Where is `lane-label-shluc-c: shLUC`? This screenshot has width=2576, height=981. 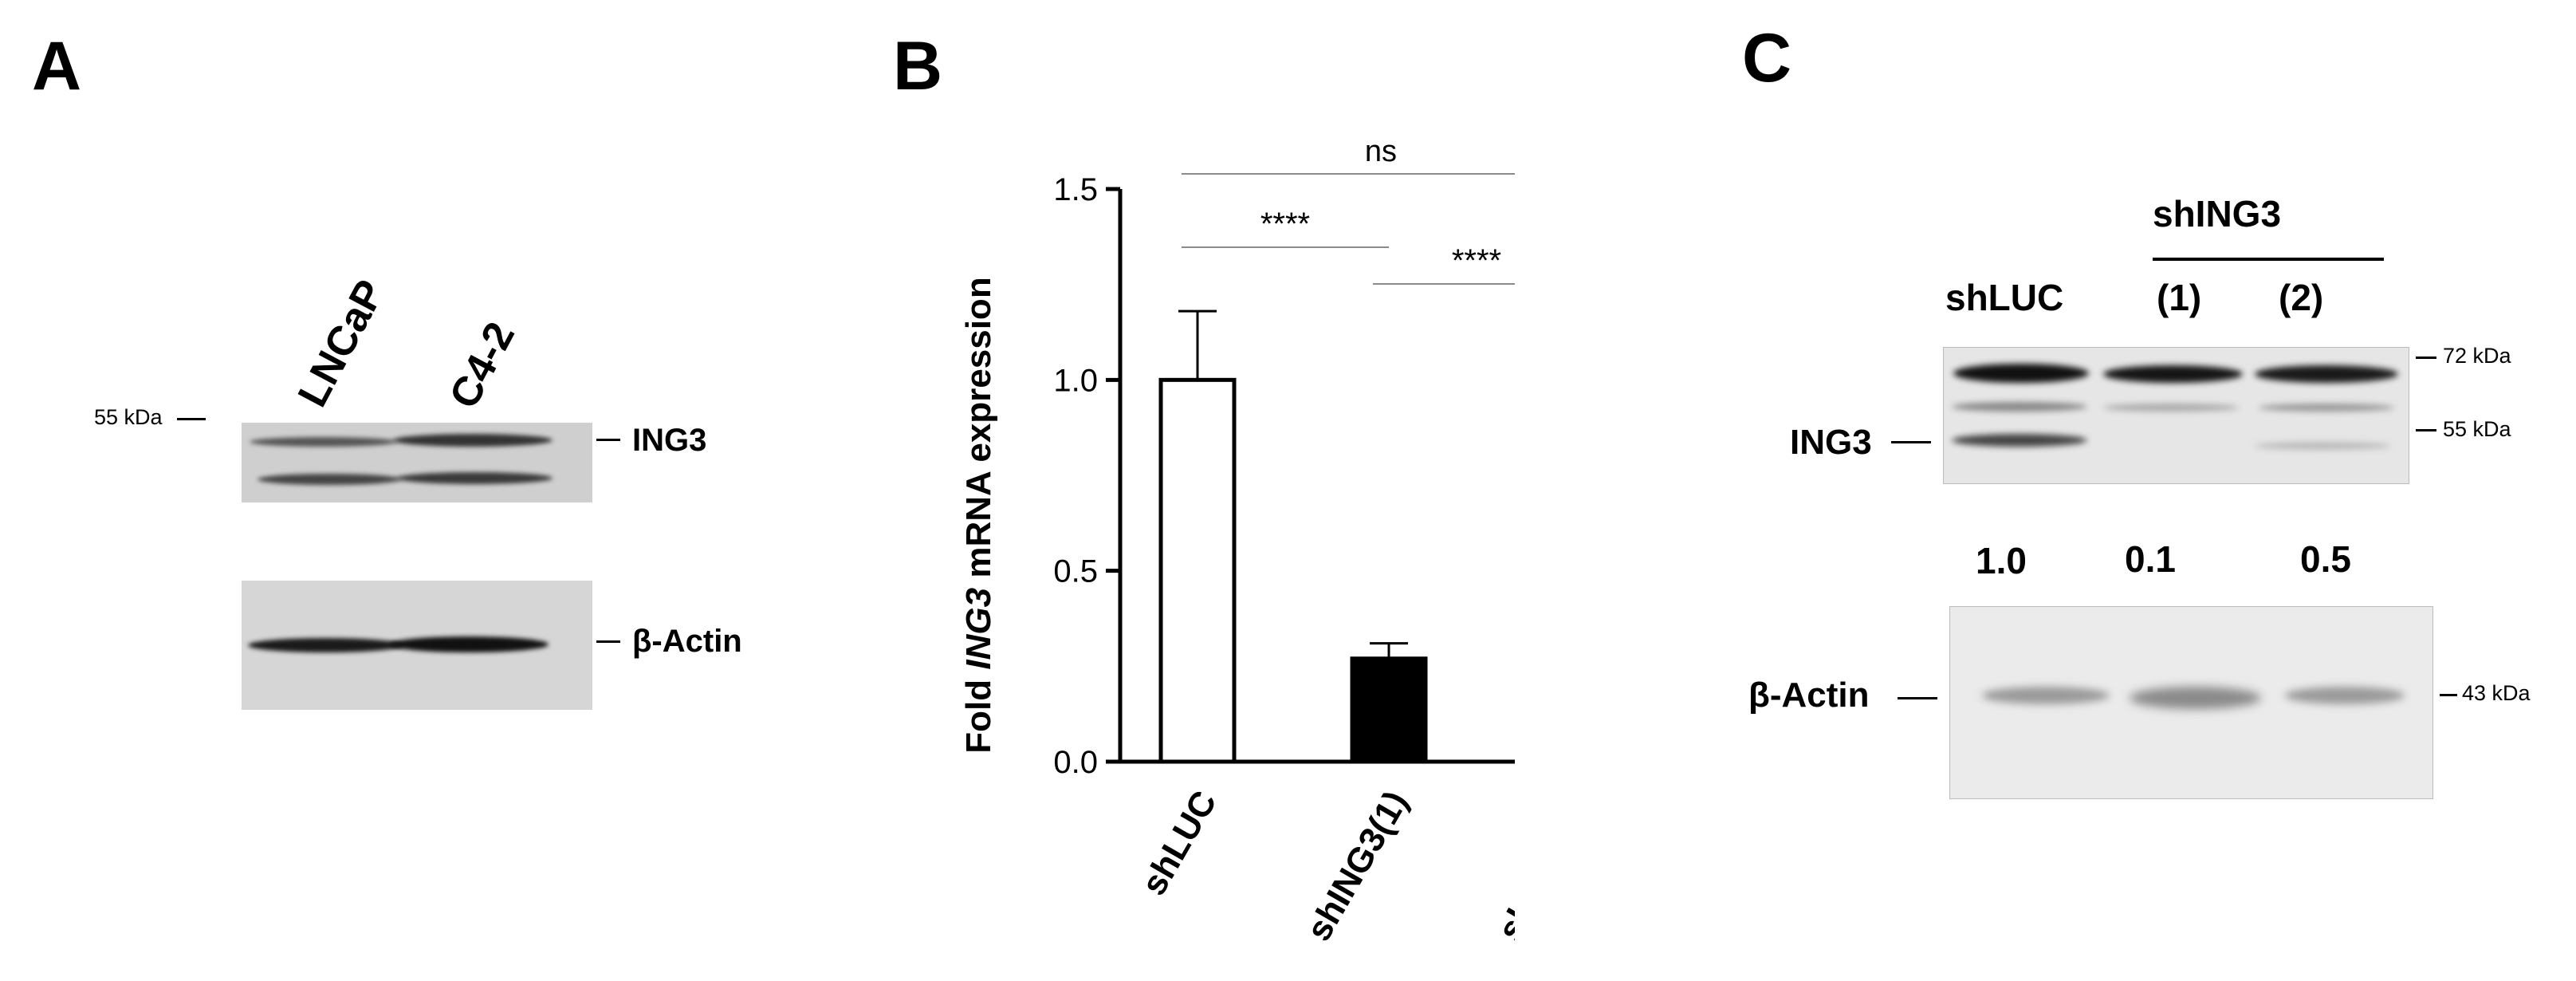 lane-label-shluc-c: shLUC is located at coordinates (2004, 298).